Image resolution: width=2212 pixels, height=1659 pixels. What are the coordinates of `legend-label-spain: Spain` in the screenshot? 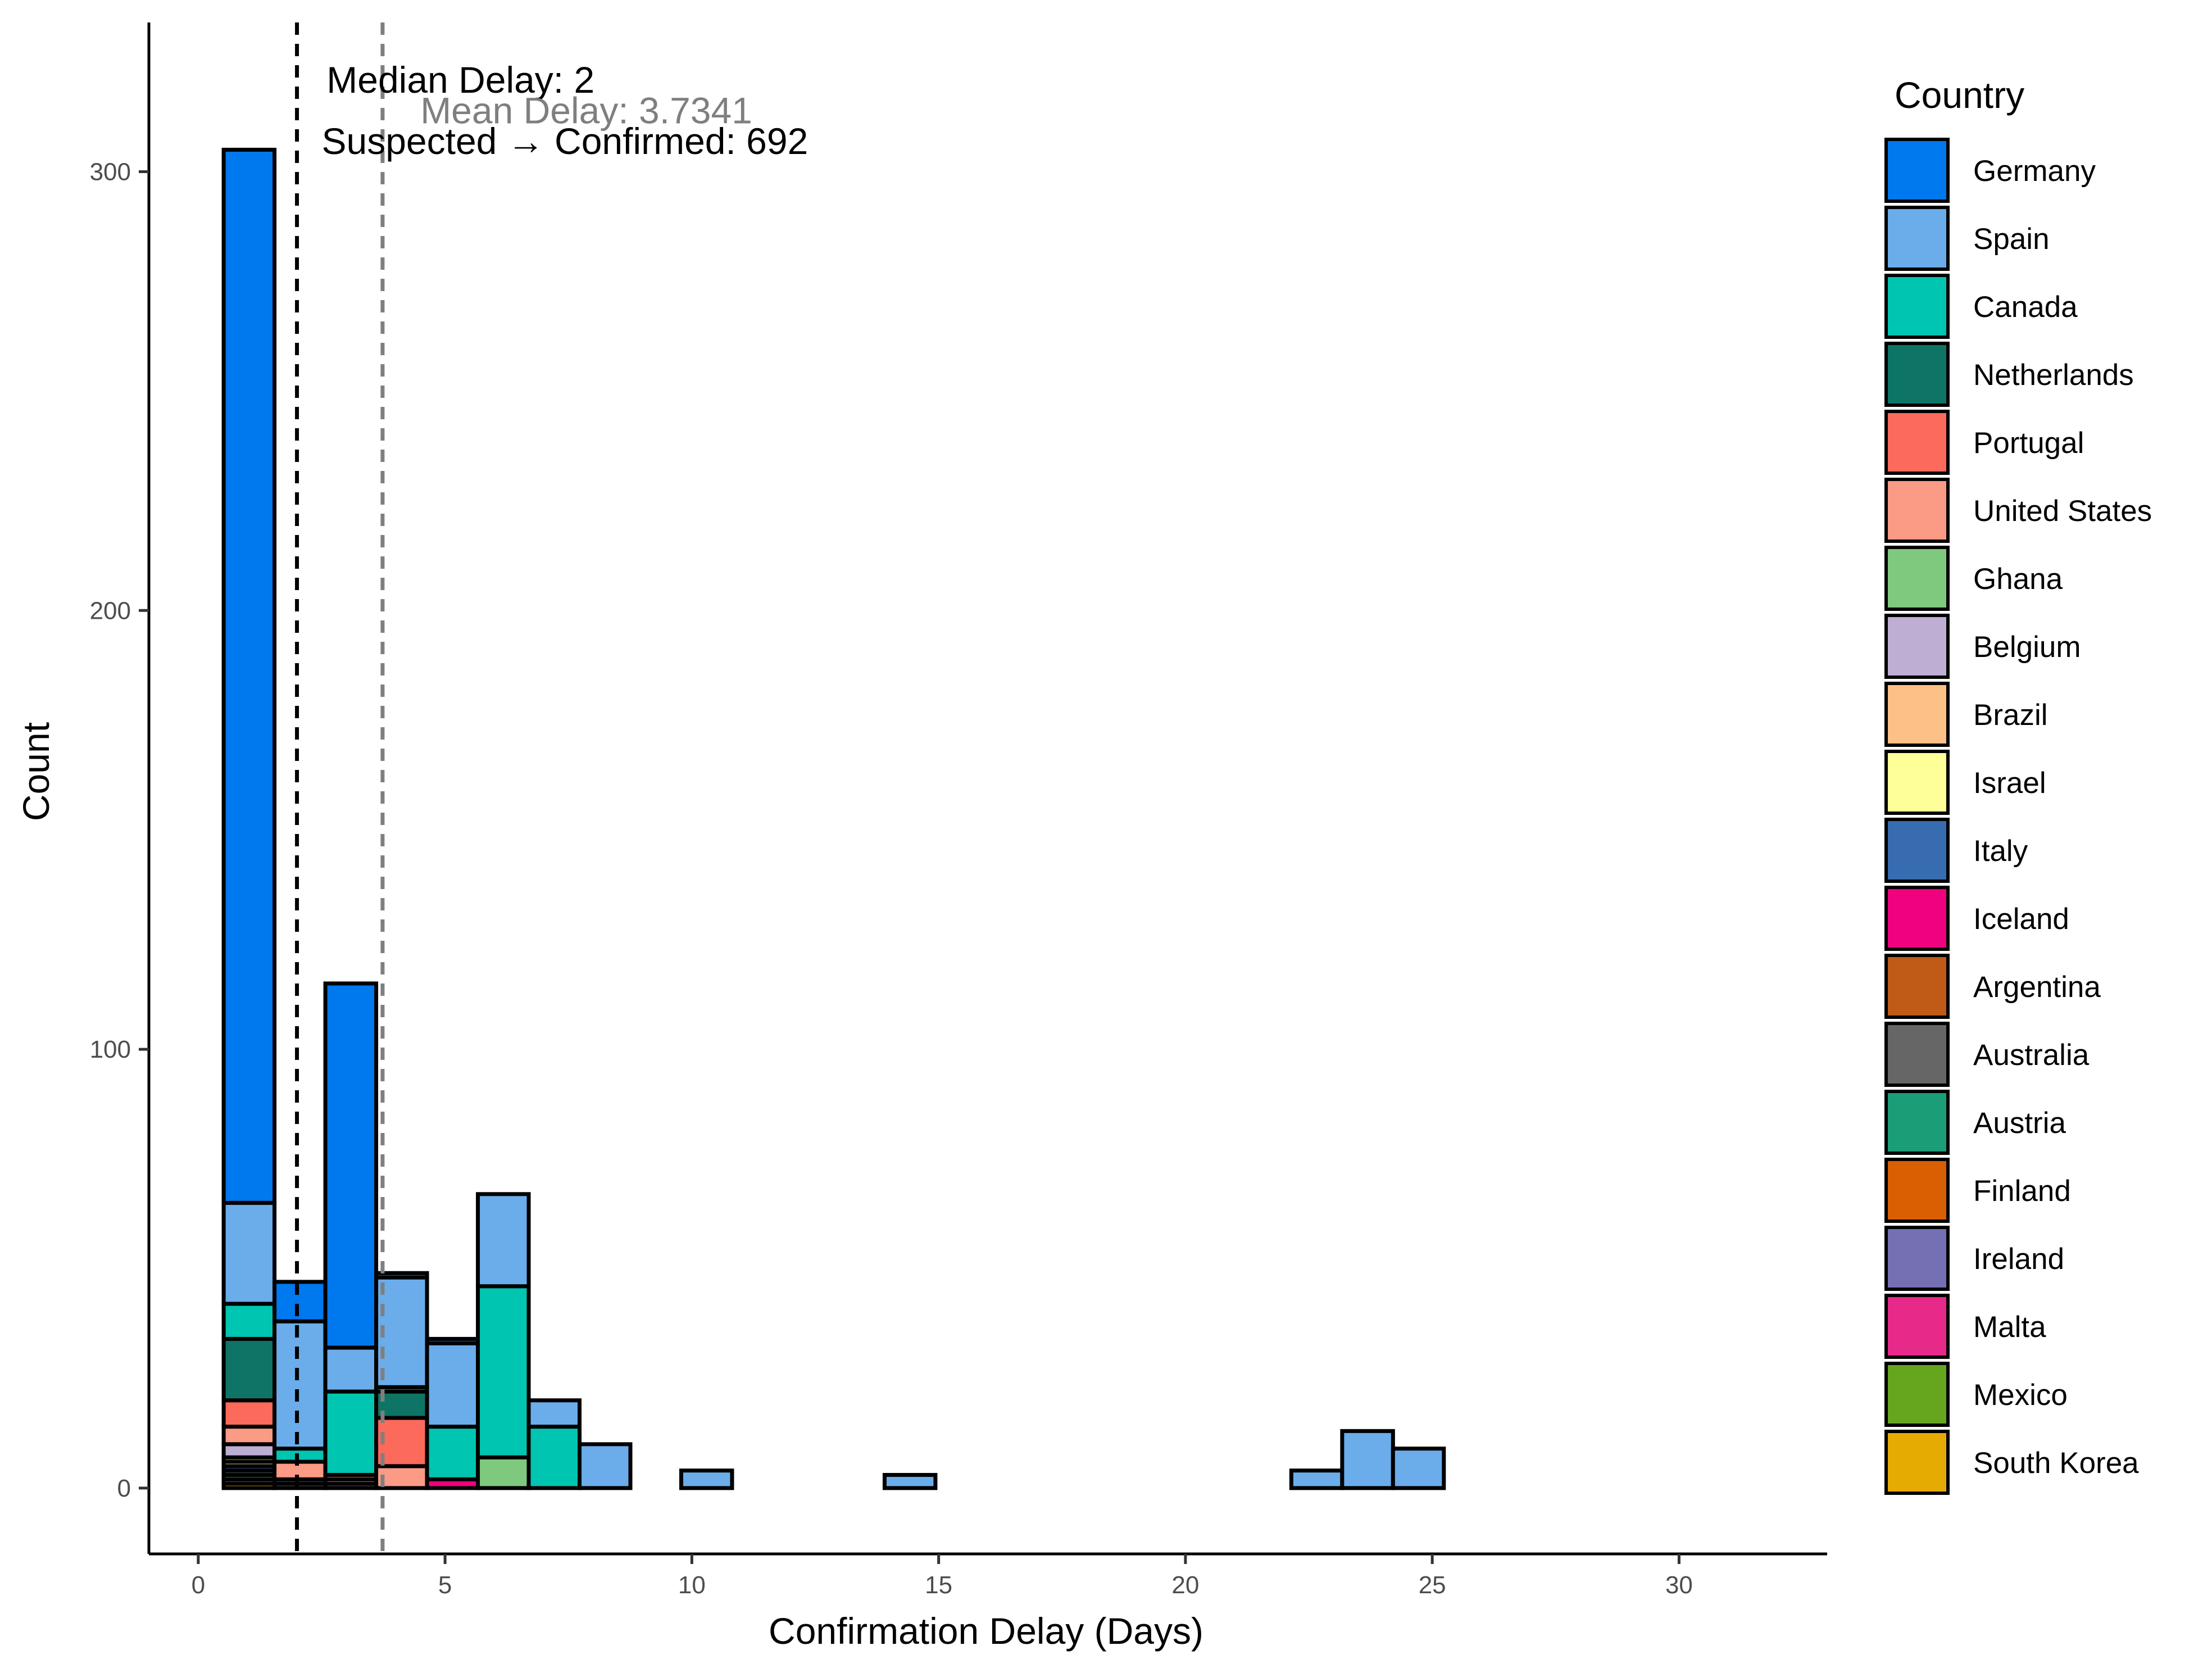 It's located at (2011, 239).